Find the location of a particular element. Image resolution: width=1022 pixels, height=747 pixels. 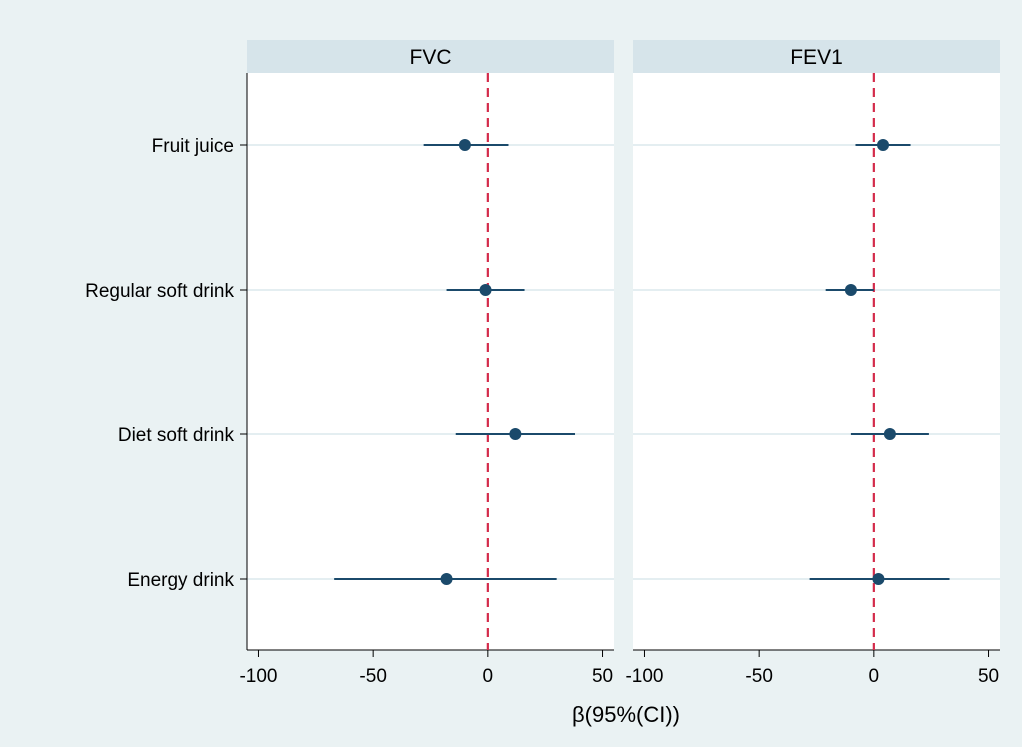

panel-title: FEV1 is located at coordinates (816, 57).